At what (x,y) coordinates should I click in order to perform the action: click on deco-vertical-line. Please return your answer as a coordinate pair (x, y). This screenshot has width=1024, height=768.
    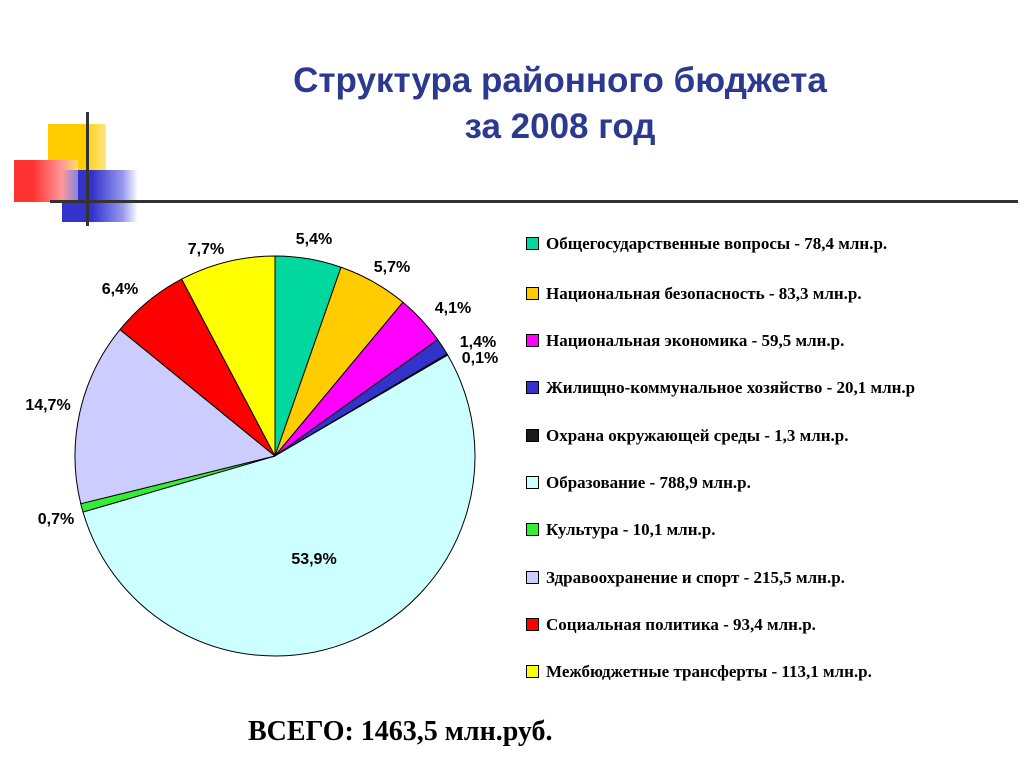
    Looking at the image, I should click on (87, 169).